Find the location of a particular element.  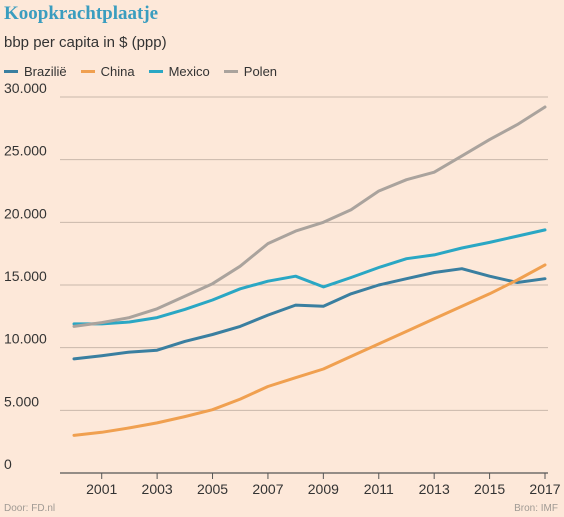

x-tick-label: 2009 is located at coordinates (323, 489).